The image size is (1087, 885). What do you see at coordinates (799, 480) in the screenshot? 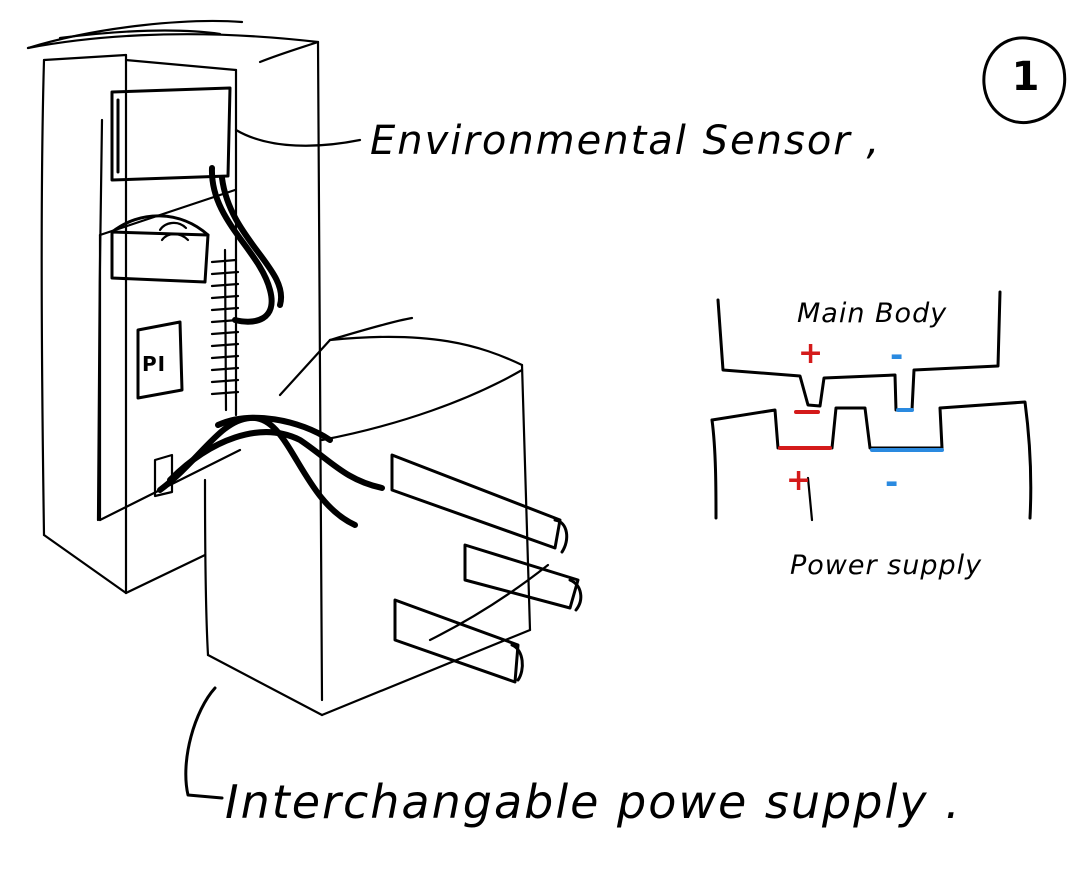
I see `power-supply-positive-sign: +` at bounding box center [799, 480].